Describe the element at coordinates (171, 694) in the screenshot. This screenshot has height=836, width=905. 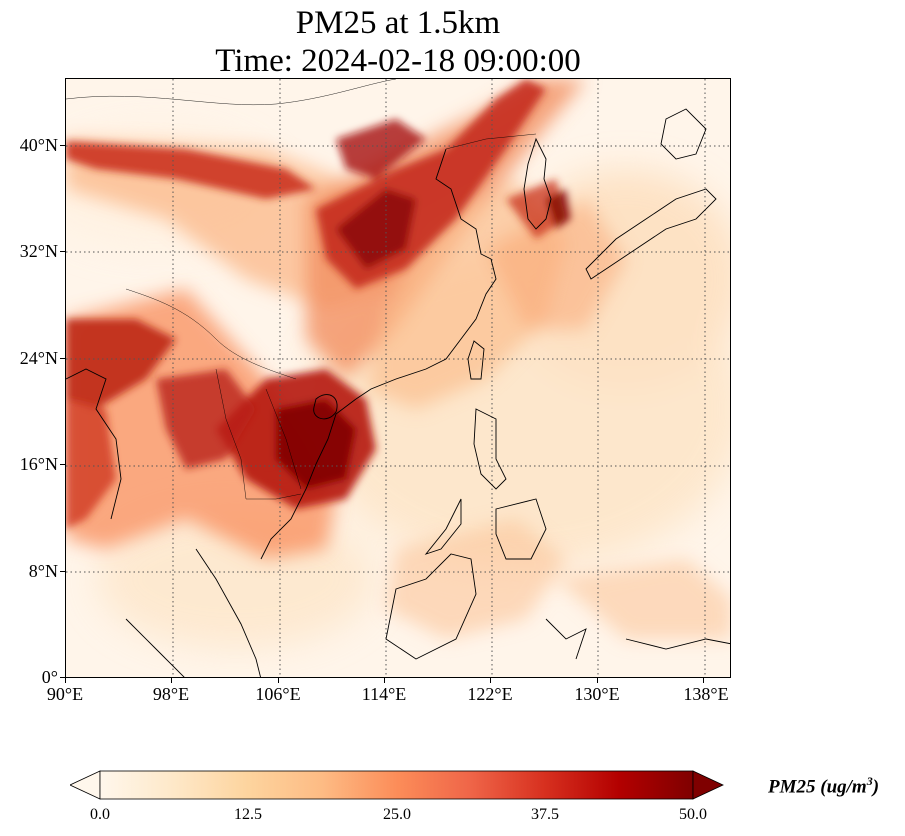
I see `lon-tick-label: 98°E` at that location.